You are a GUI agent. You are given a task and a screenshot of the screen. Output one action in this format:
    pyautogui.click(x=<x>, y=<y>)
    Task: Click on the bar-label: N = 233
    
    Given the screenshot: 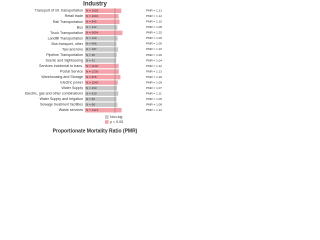 What is the action you would take?
    pyautogui.click(x=91, y=88)
    